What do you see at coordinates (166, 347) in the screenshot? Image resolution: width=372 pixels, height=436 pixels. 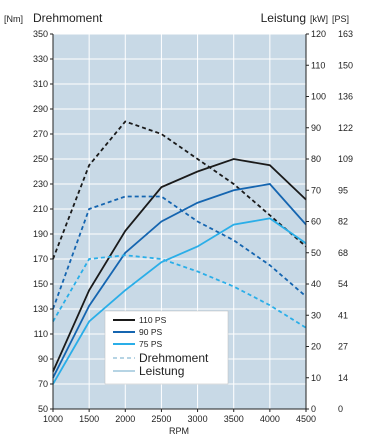 I see `legend-box` at bounding box center [166, 347].